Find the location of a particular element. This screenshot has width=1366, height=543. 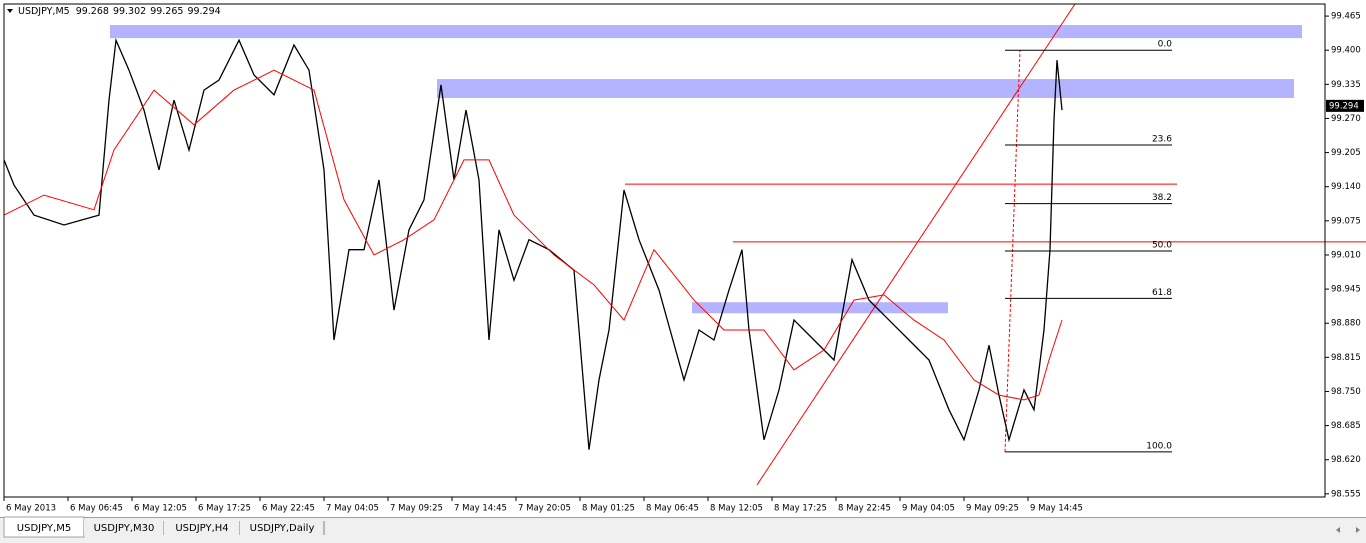

tab-label: USDJPY,Daily is located at coordinates (282, 528).